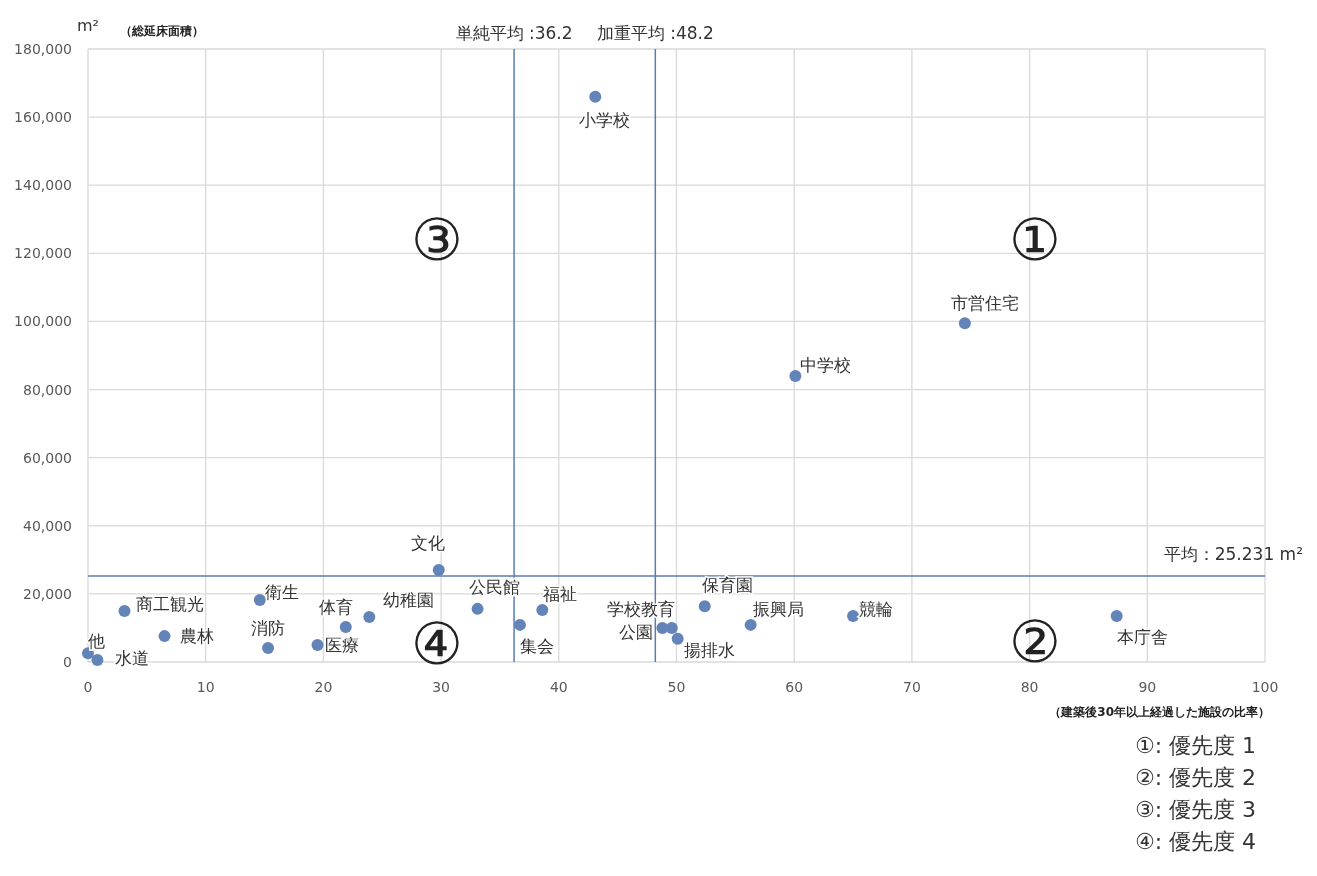 The width and height of the screenshot is (1317, 876). I want to click on series-label: 商工観光, so click(170, 603).